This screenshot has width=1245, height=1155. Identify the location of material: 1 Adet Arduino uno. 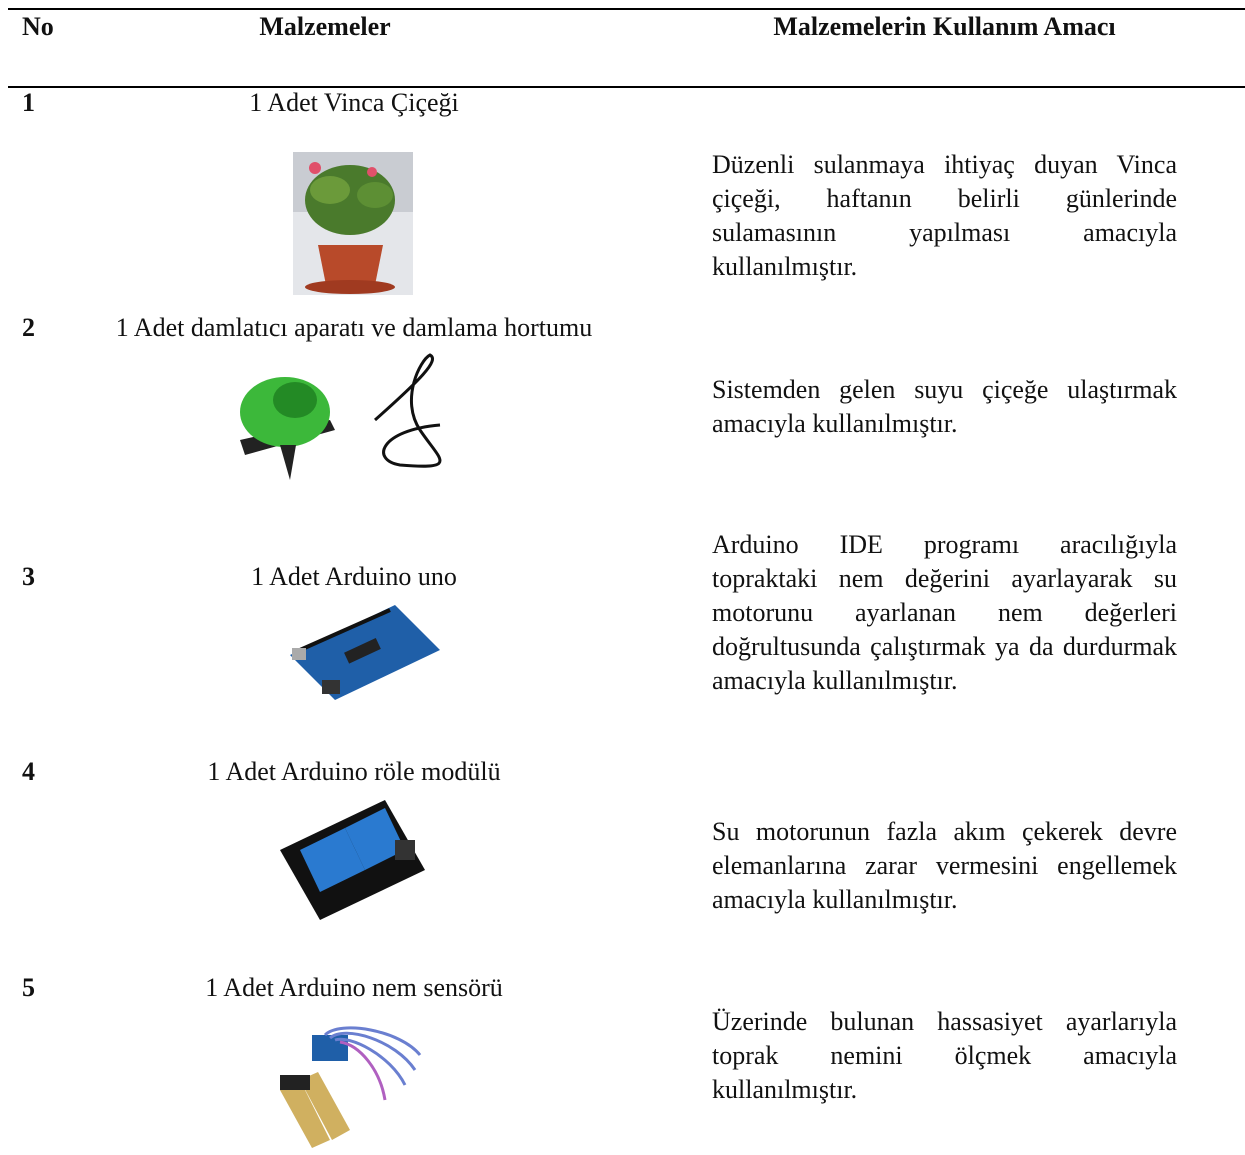
(354, 576).